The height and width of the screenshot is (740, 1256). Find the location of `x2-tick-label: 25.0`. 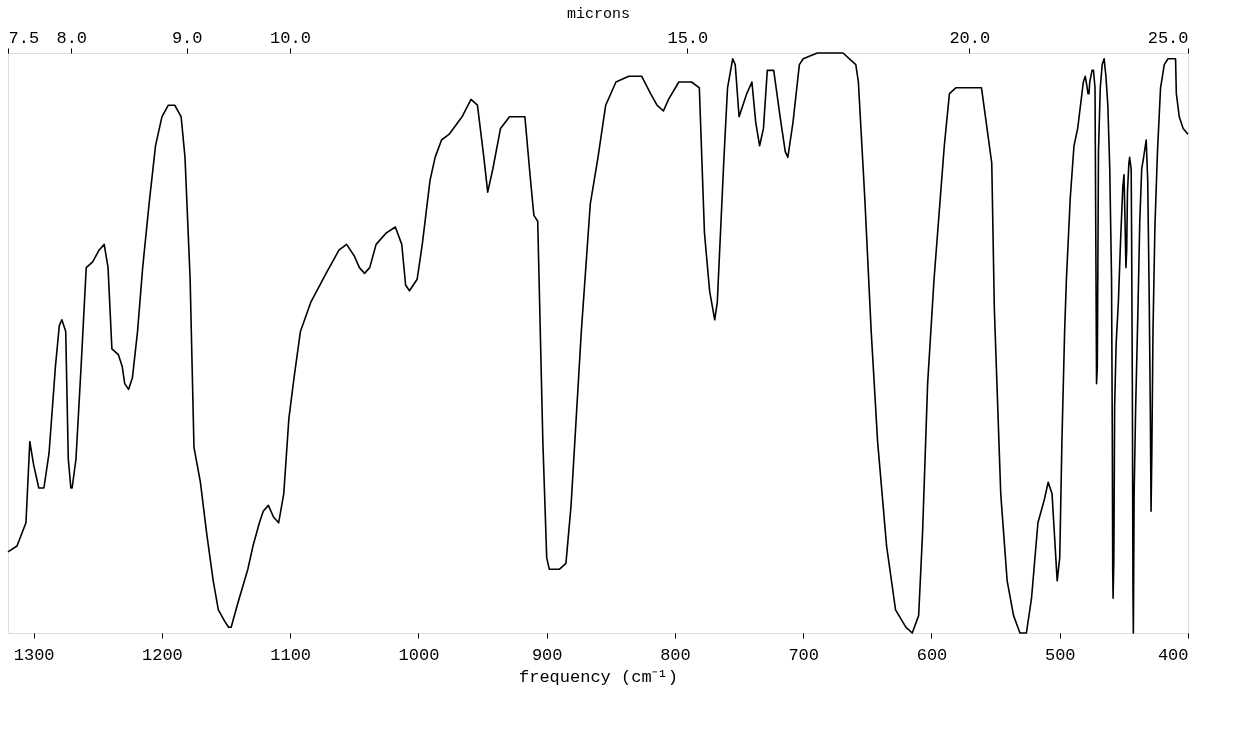

x2-tick-label: 25.0 is located at coordinates (1168, 38).